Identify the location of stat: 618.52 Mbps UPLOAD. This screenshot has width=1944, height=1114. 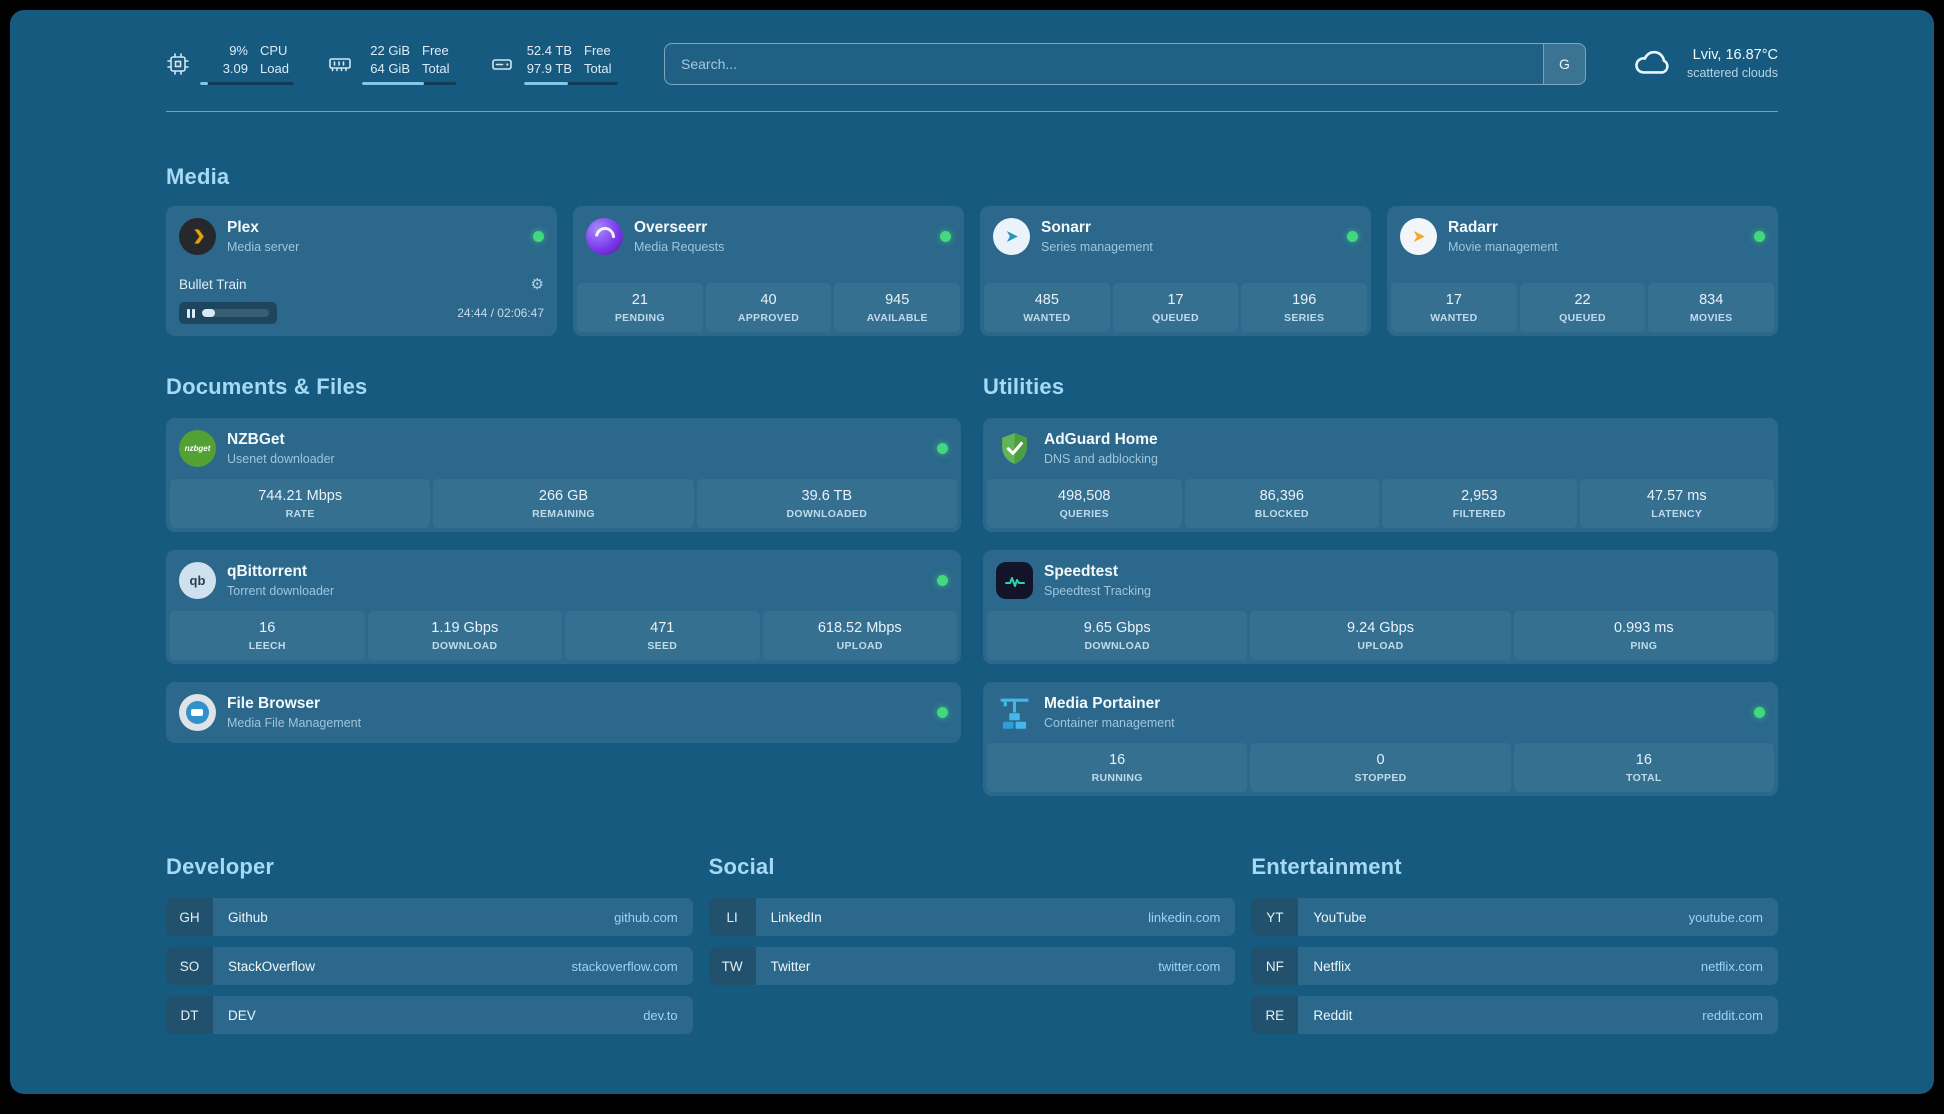
(859, 635).